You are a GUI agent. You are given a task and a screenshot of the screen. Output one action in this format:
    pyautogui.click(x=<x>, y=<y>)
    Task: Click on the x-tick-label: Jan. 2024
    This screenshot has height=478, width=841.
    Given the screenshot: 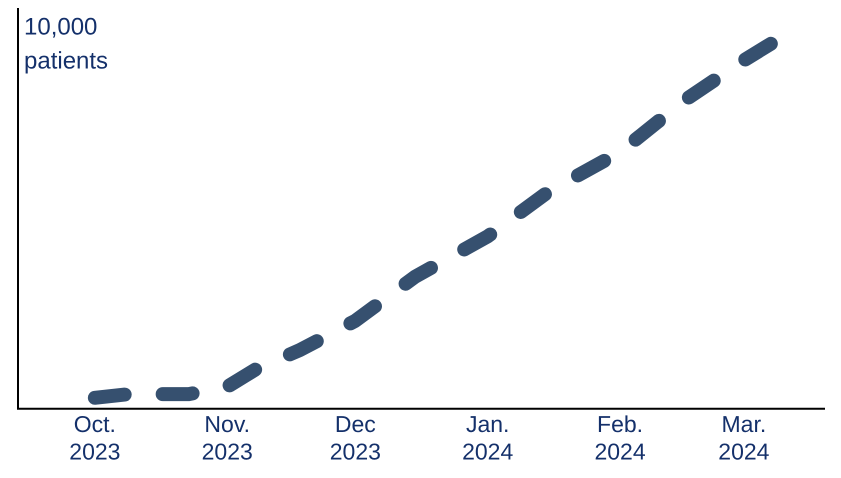 What is the action you would take?
    pyautogui.click(x=488, y=437)
    